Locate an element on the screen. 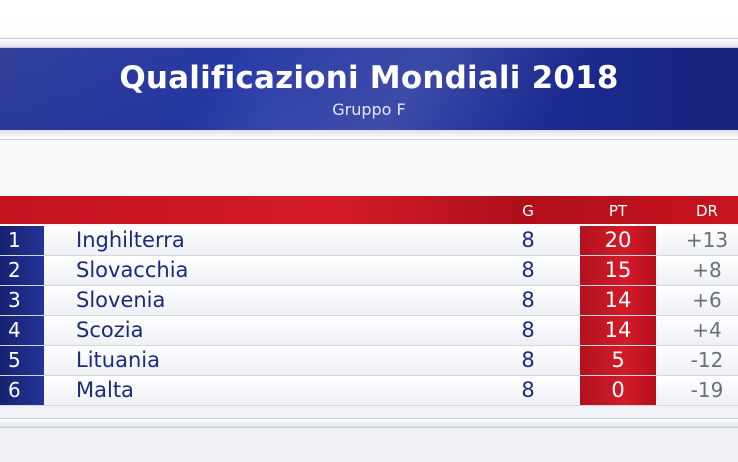 The image size is (738, 462). position-cell: 4 is located at coordinates (22, 330).